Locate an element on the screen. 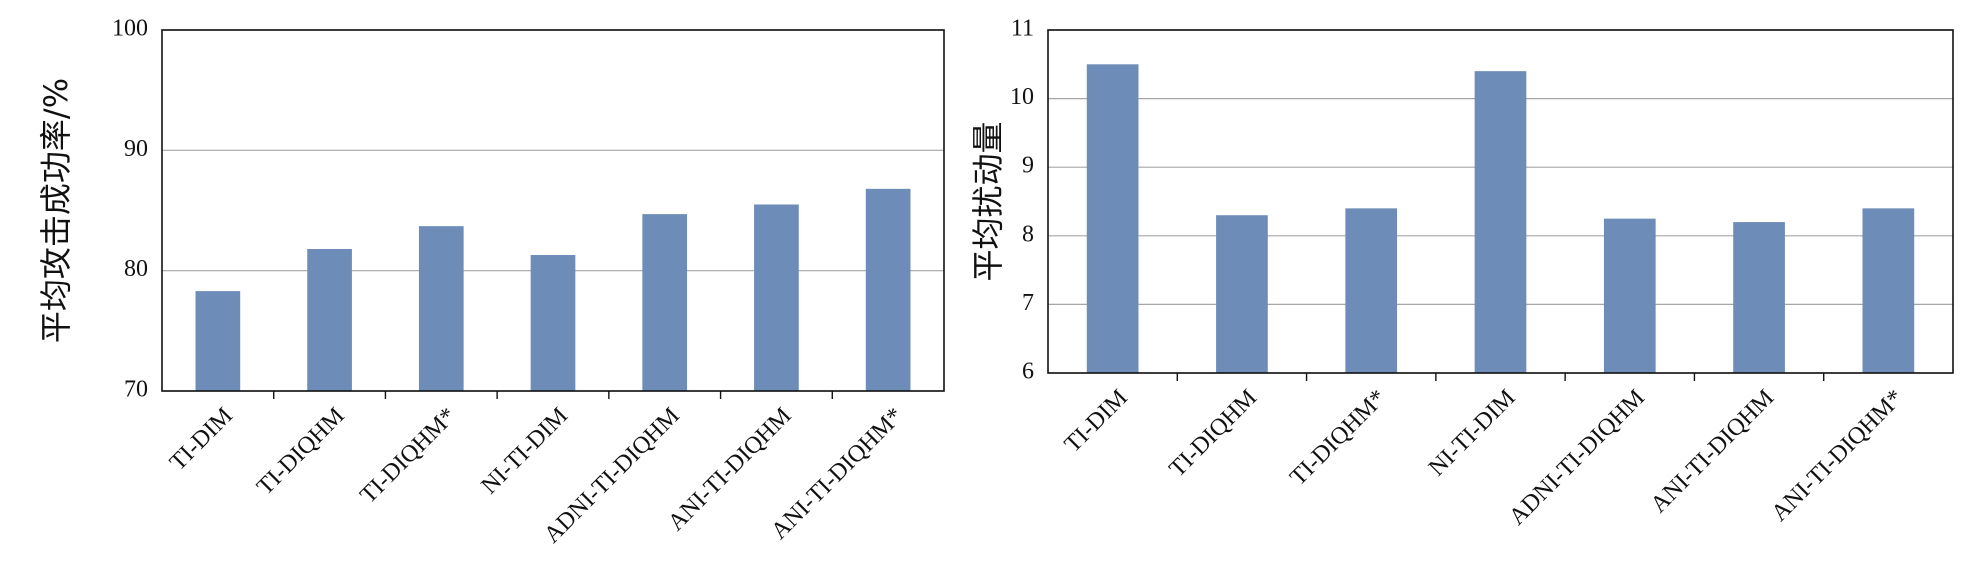 This screenshot has height=584, width=1963. y-tick-label: 7 is located at coordinates (1028, 303).